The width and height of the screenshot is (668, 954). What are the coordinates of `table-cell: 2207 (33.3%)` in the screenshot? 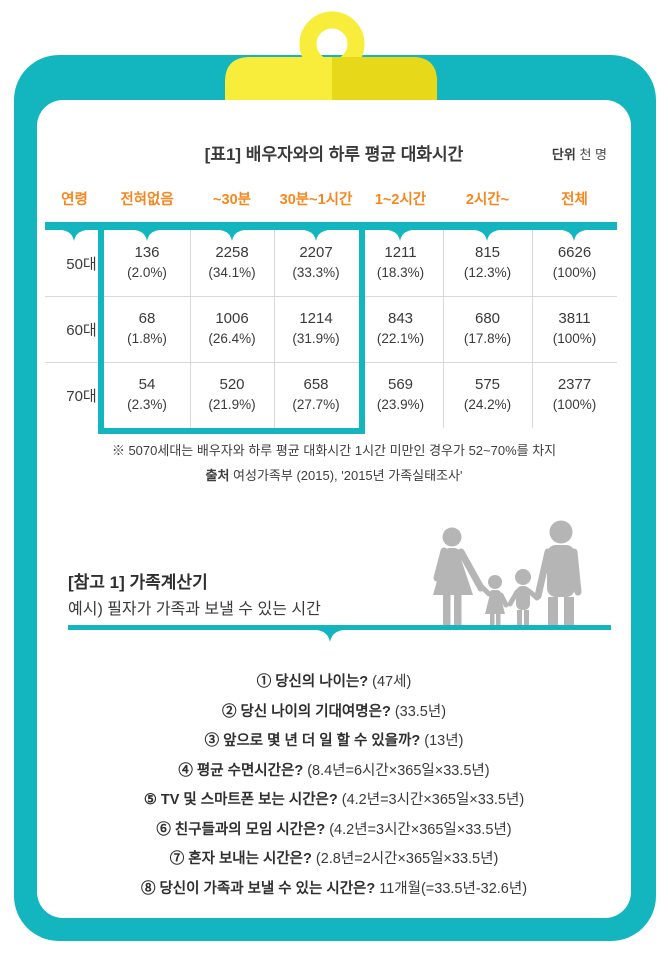 It's located at (316, 262).